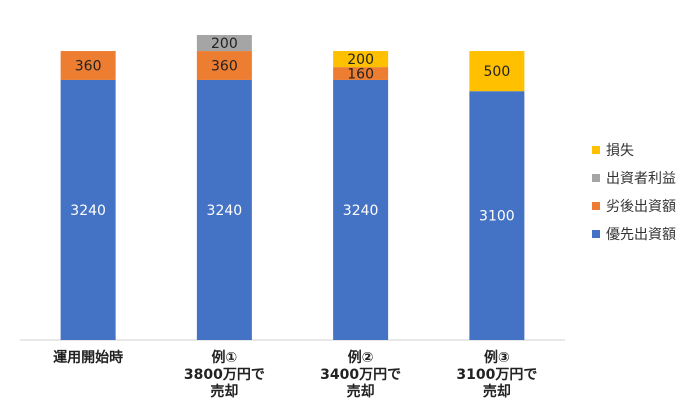 This screenshot has width=700, height=420. Describe the element at coordinates (497, 357) in the screenshot. I see `x-tick-label: 例③` at that location.